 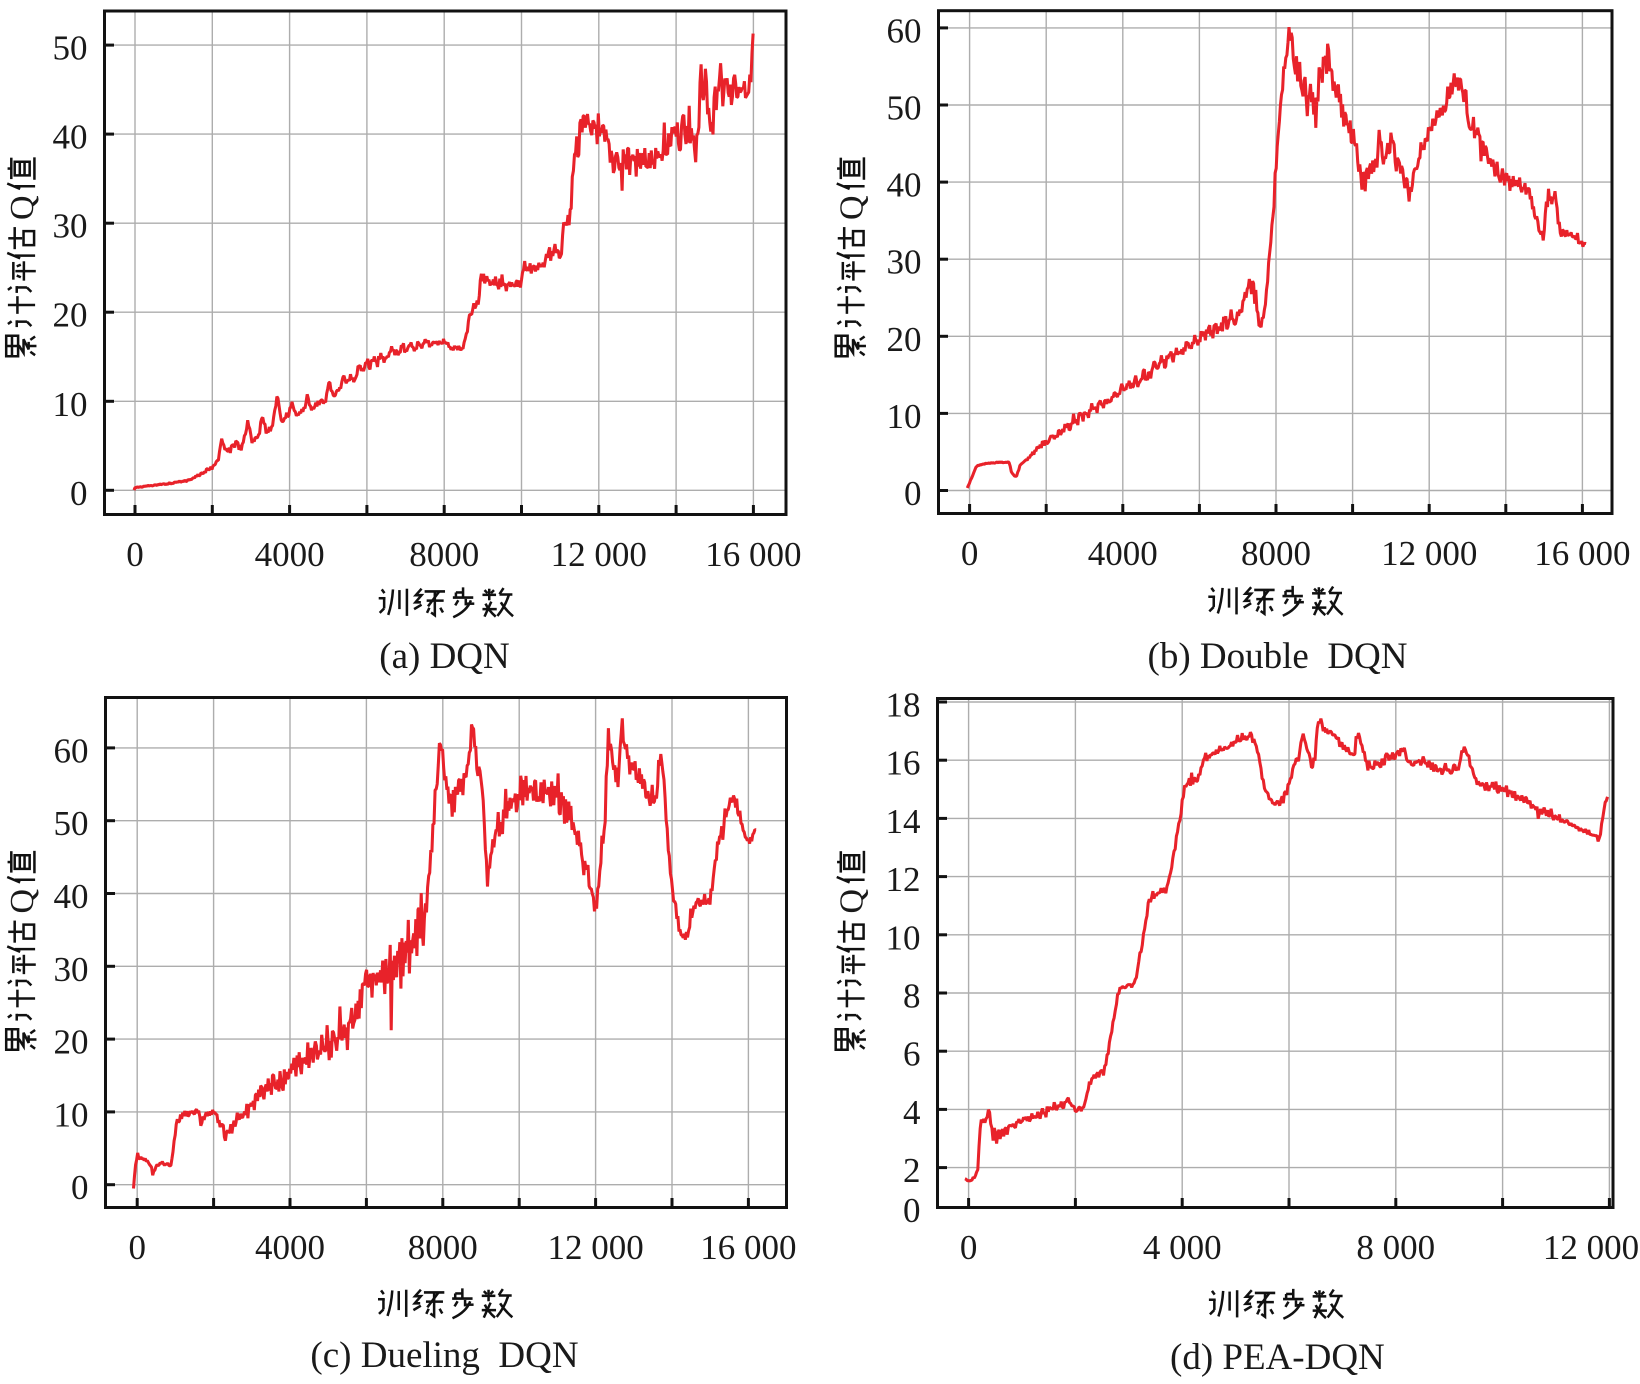 I want to click on svg-text: (b) Double DQN, so click(x=1278, y=656).